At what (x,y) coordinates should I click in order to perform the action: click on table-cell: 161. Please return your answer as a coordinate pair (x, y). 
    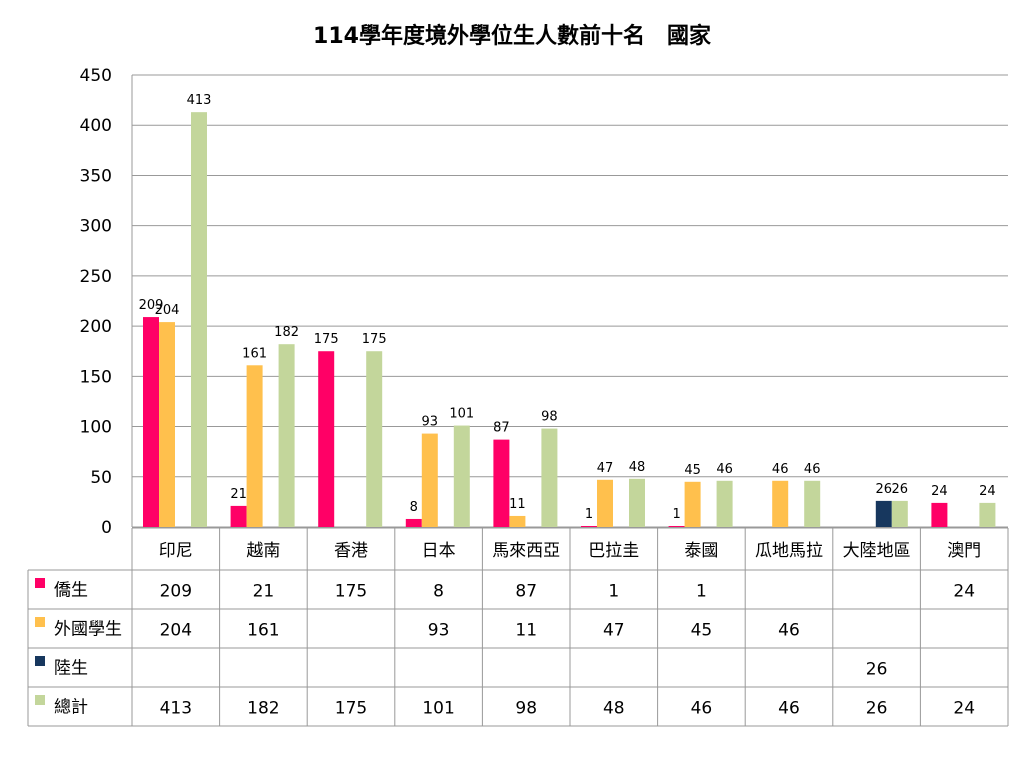
    Looking at the image, I should click on (263, 631).